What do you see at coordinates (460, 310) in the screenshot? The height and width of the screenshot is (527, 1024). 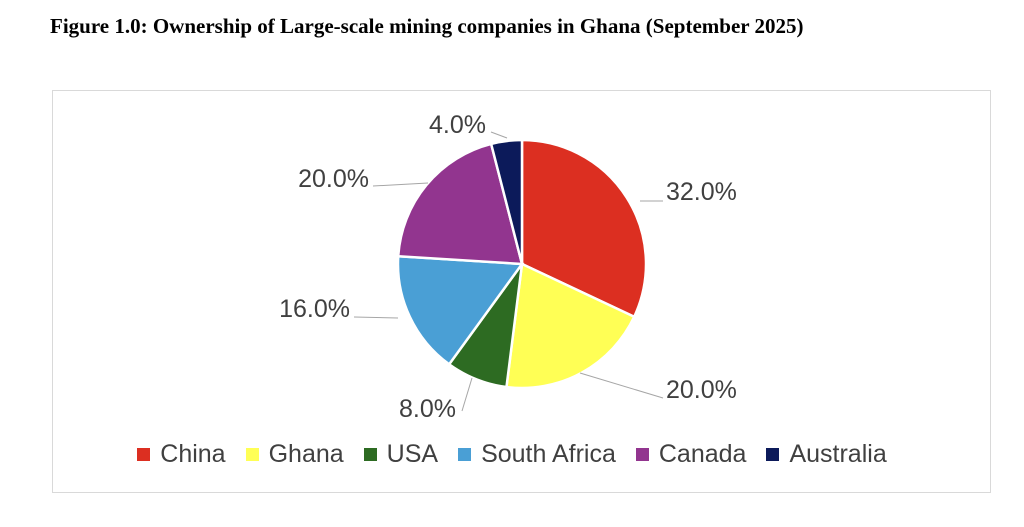 I see `pie-slice-south-africa` at bounding box center [460, 310].